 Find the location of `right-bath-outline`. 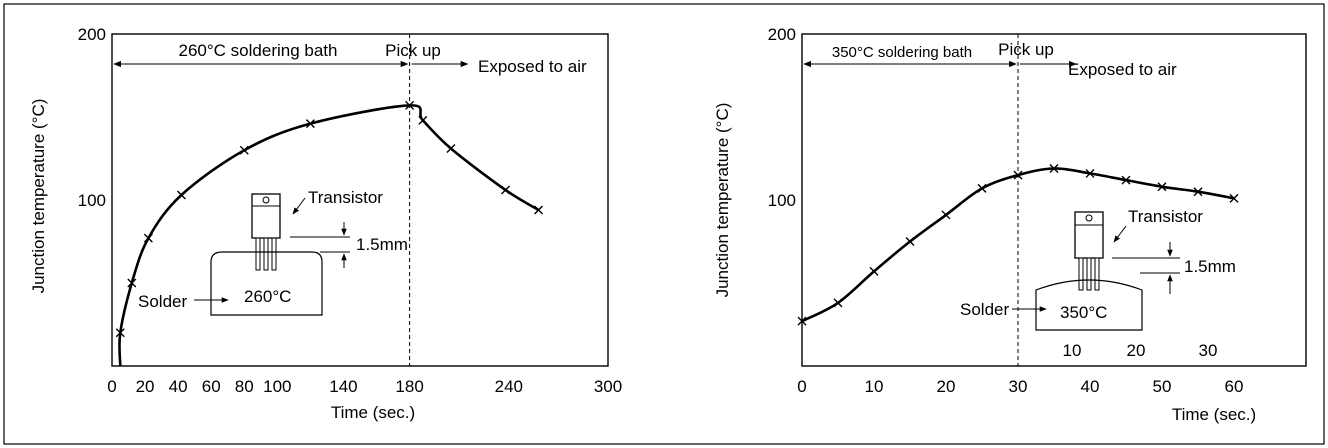

right-bath-outline is located at coordinates (1089, 305).